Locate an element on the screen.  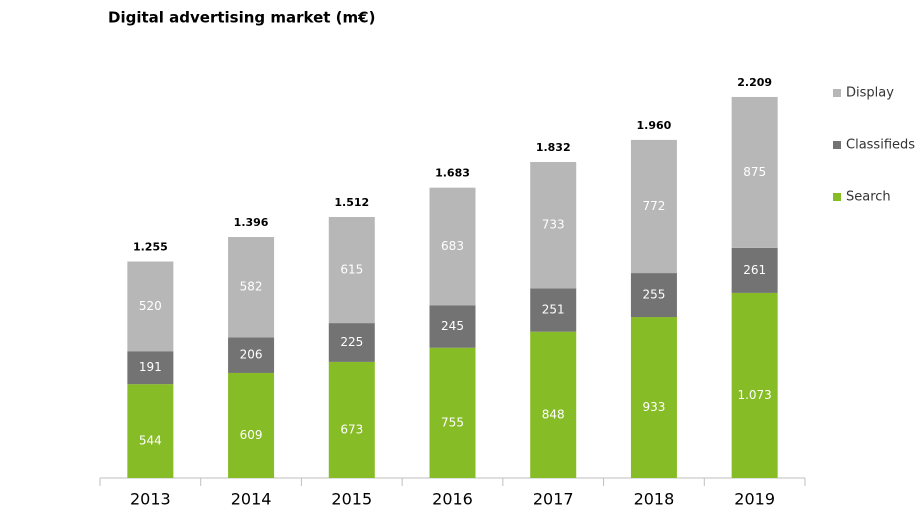
value-label: 733 is located at coordinates (553, 225).